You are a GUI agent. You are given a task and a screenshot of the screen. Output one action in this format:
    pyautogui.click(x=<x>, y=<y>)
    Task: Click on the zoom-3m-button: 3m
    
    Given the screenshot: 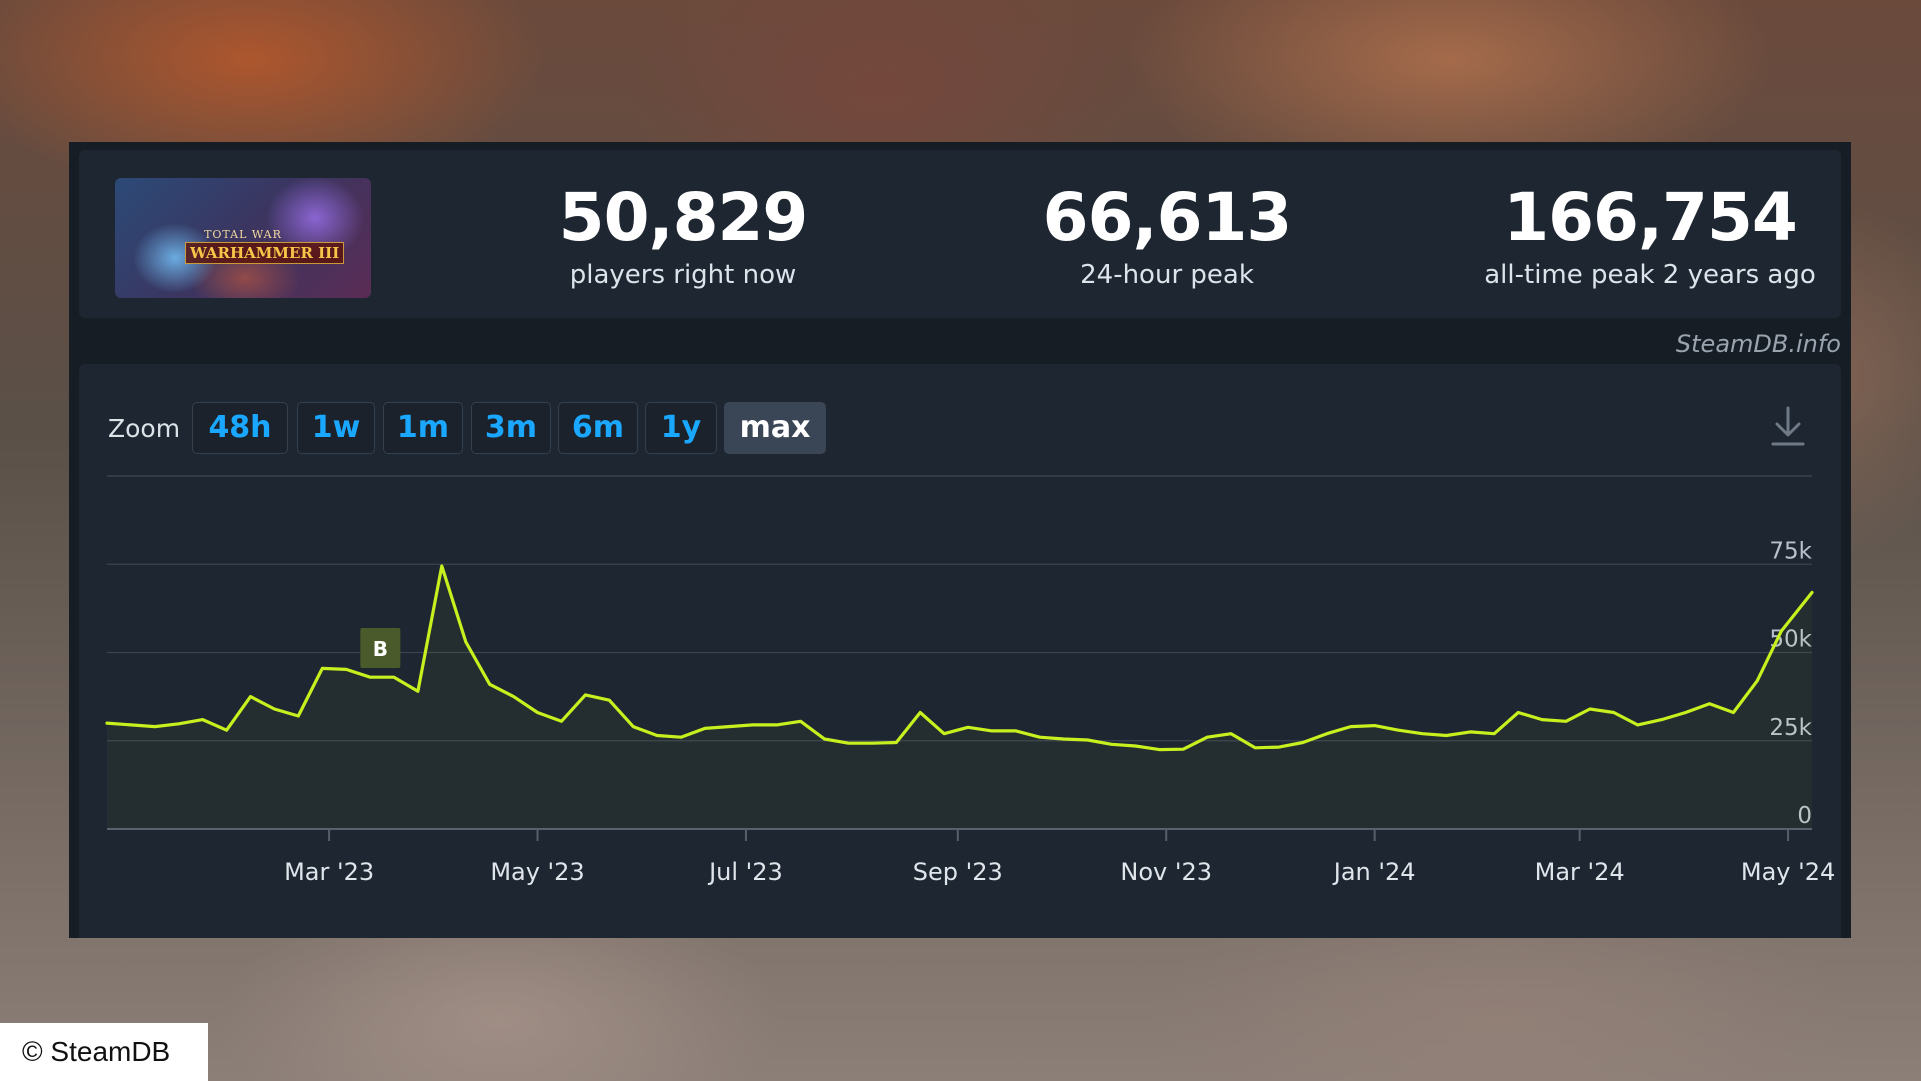 What is the action you would take?
    pyautogui.click(x=511, y=428)
    